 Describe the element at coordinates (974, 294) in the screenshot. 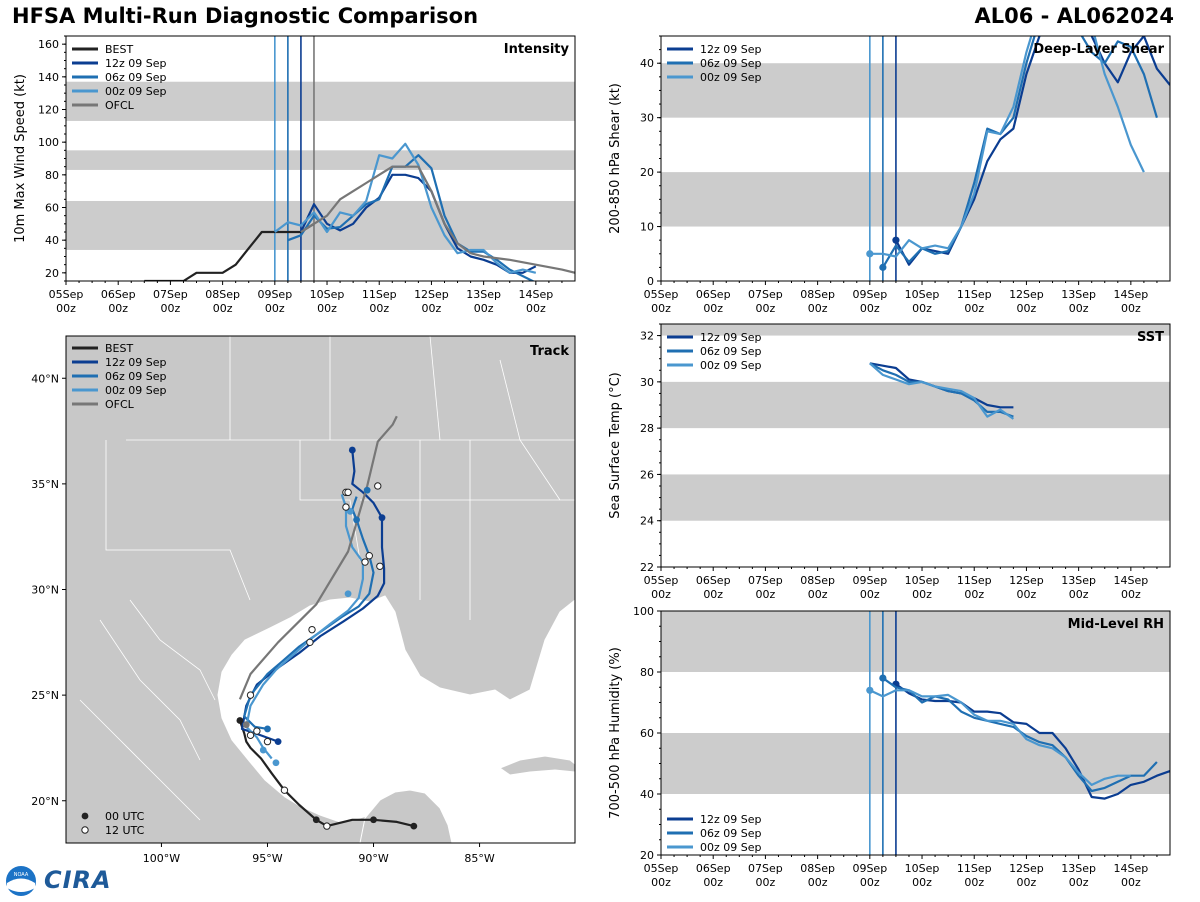

I see `shear-x-tick-label: 11Sep` at that location.